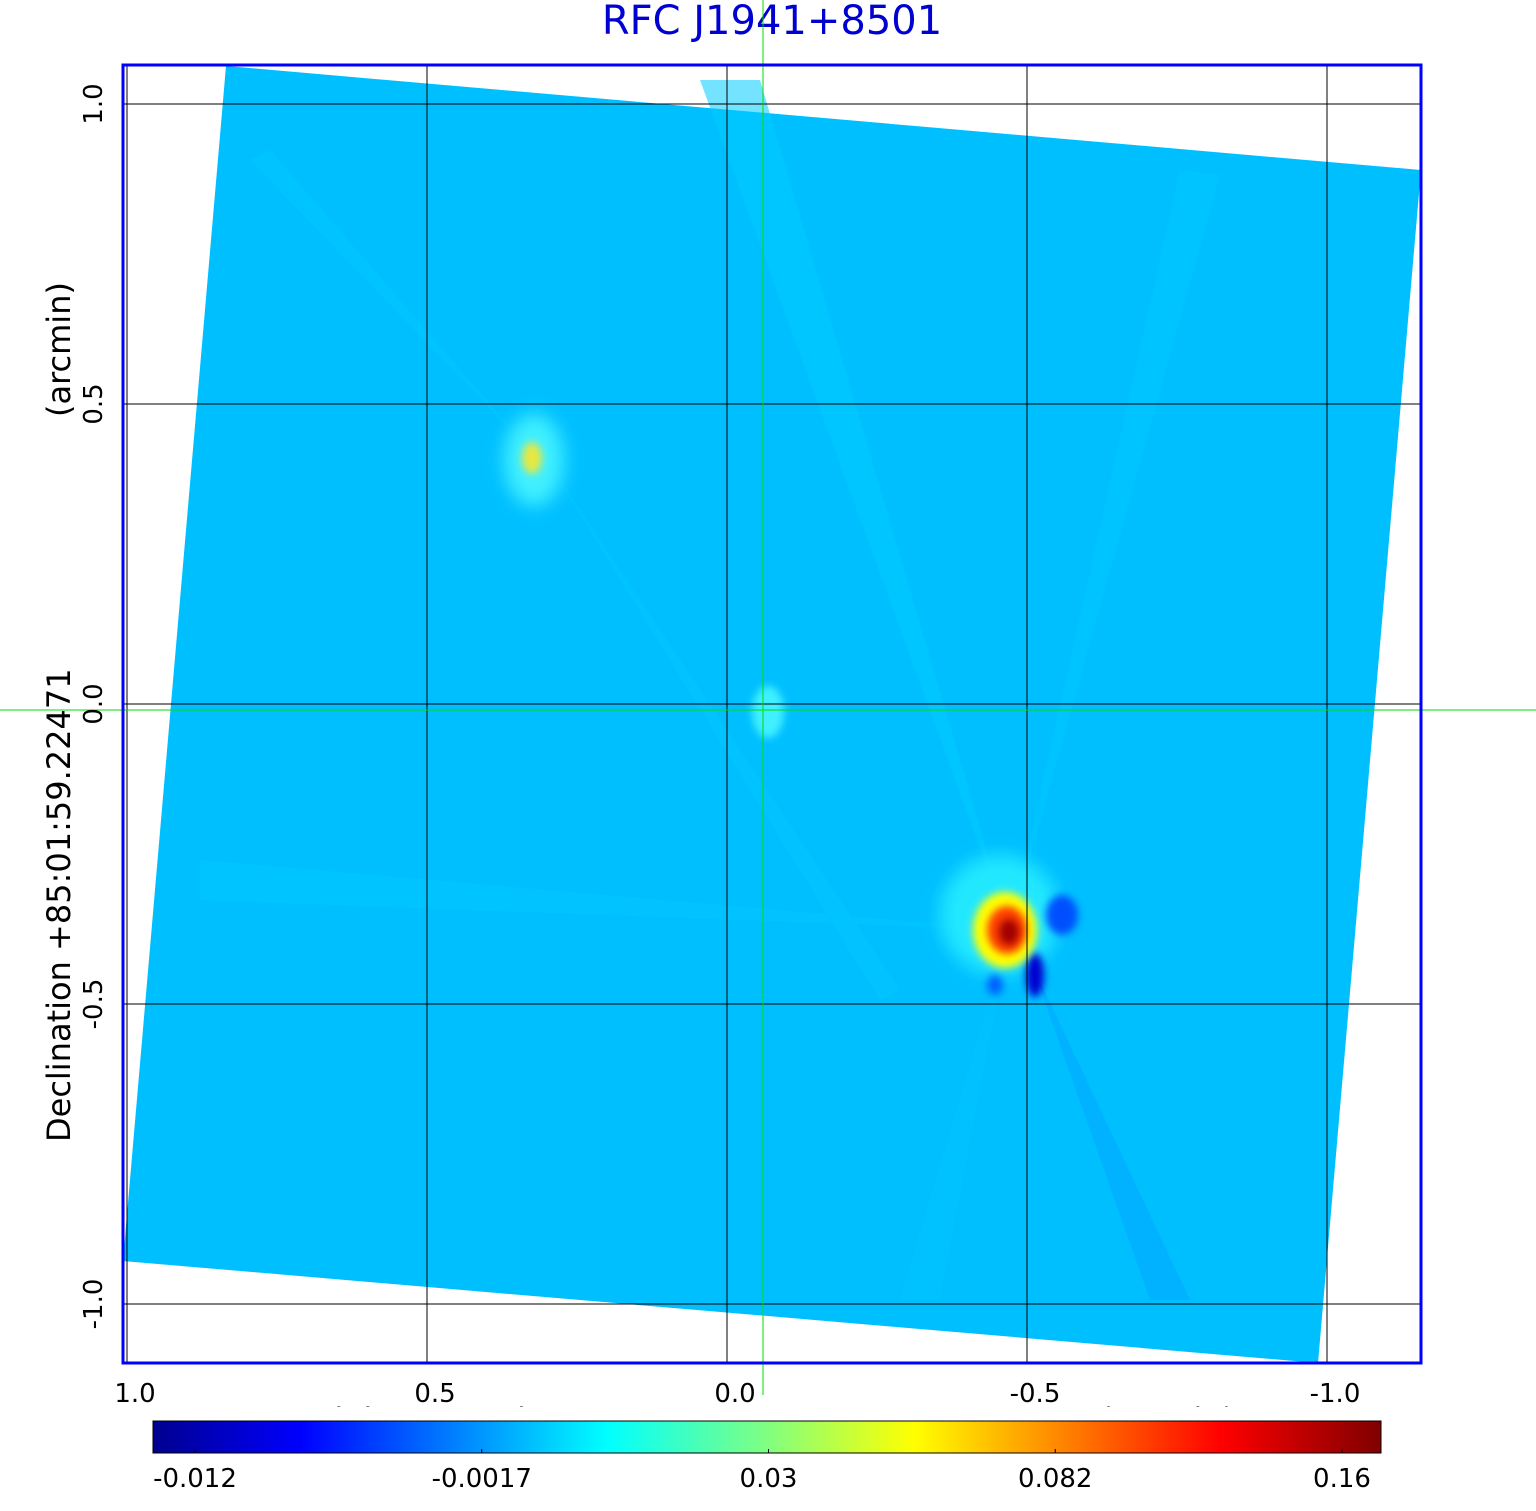 This screenshot has width=1536, height=1511. What do you see at coordinates (1342, 1479) in the screenshot?
I see `colorbar-tick-label: 0.16` at bounding box center [1342, 1479].